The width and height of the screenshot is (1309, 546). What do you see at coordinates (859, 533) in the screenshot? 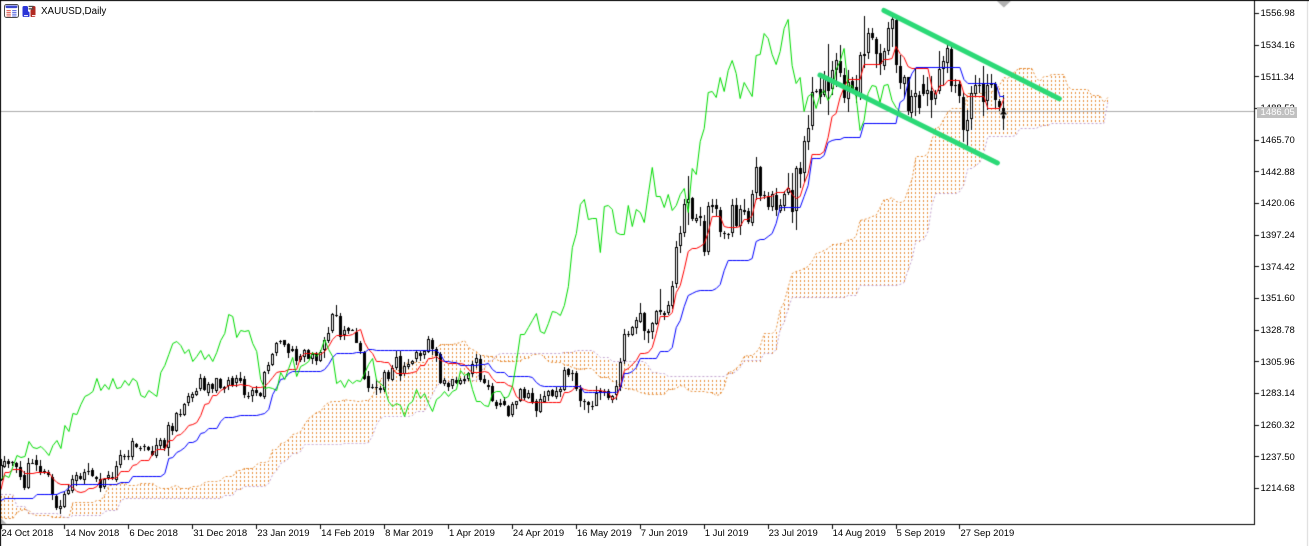
I see `time-axis-label: 14 Aug 2019` at bounding box center [859, 533].